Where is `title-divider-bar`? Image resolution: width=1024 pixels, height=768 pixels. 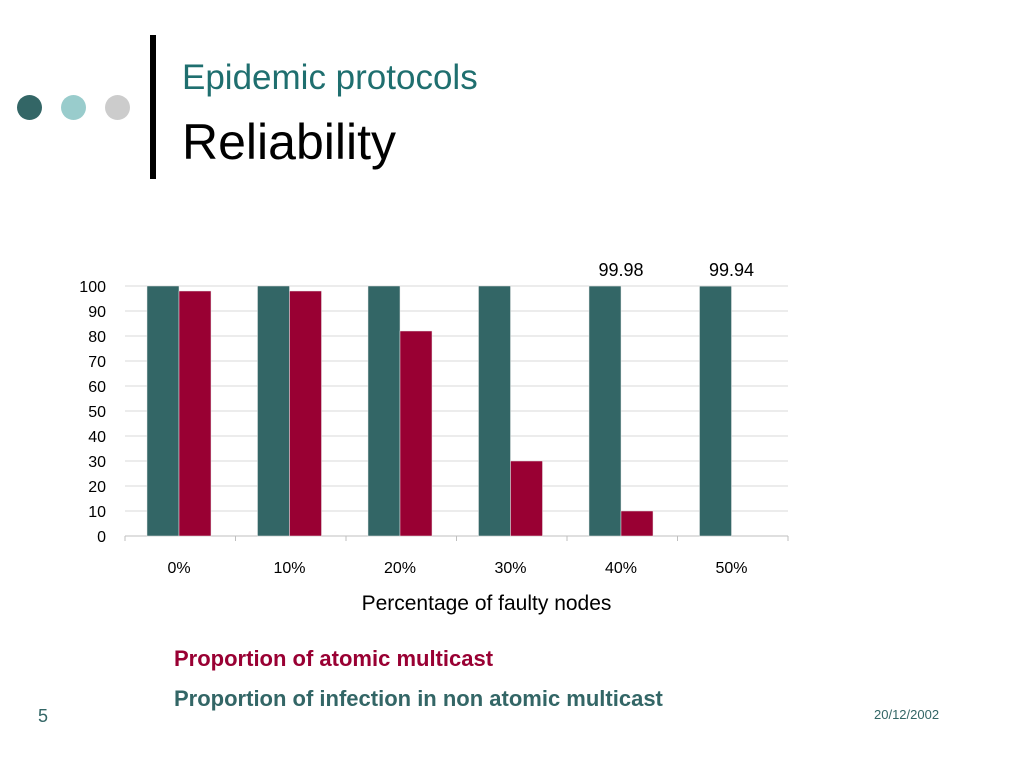 title-divider-bar is located at coordinates (153, 107).